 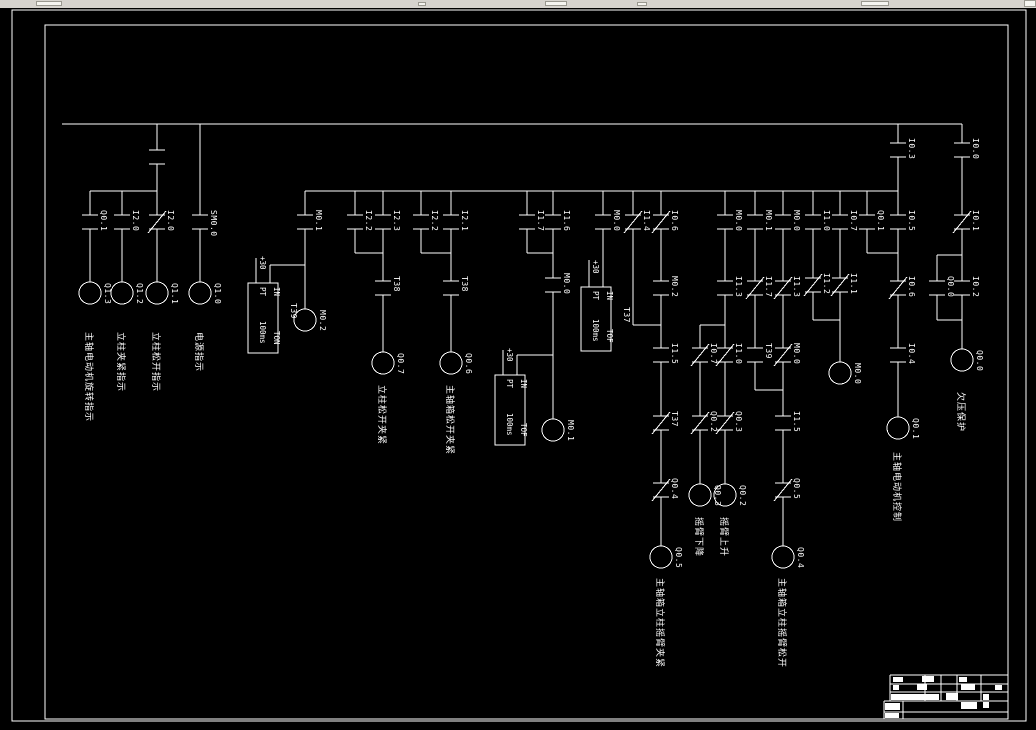 I want to click on contact-label: I1.3, so click(x=796, y=286).